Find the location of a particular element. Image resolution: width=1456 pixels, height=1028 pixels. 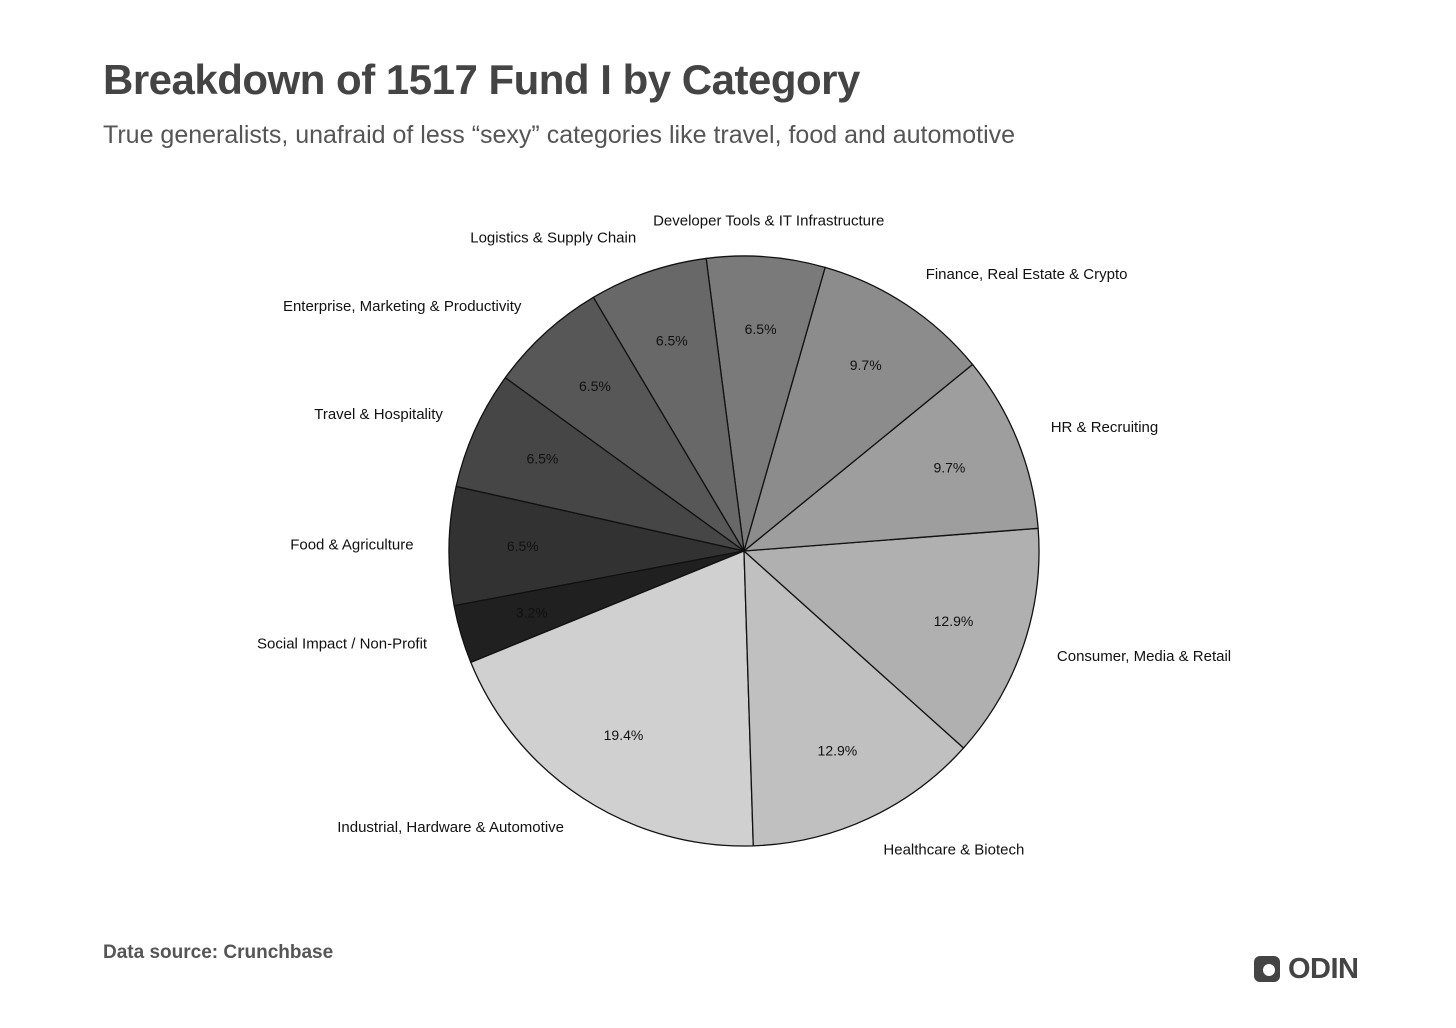

category-label-travel-and-hospitality: Travel & Hospitality is located at coordinates (378, 414).